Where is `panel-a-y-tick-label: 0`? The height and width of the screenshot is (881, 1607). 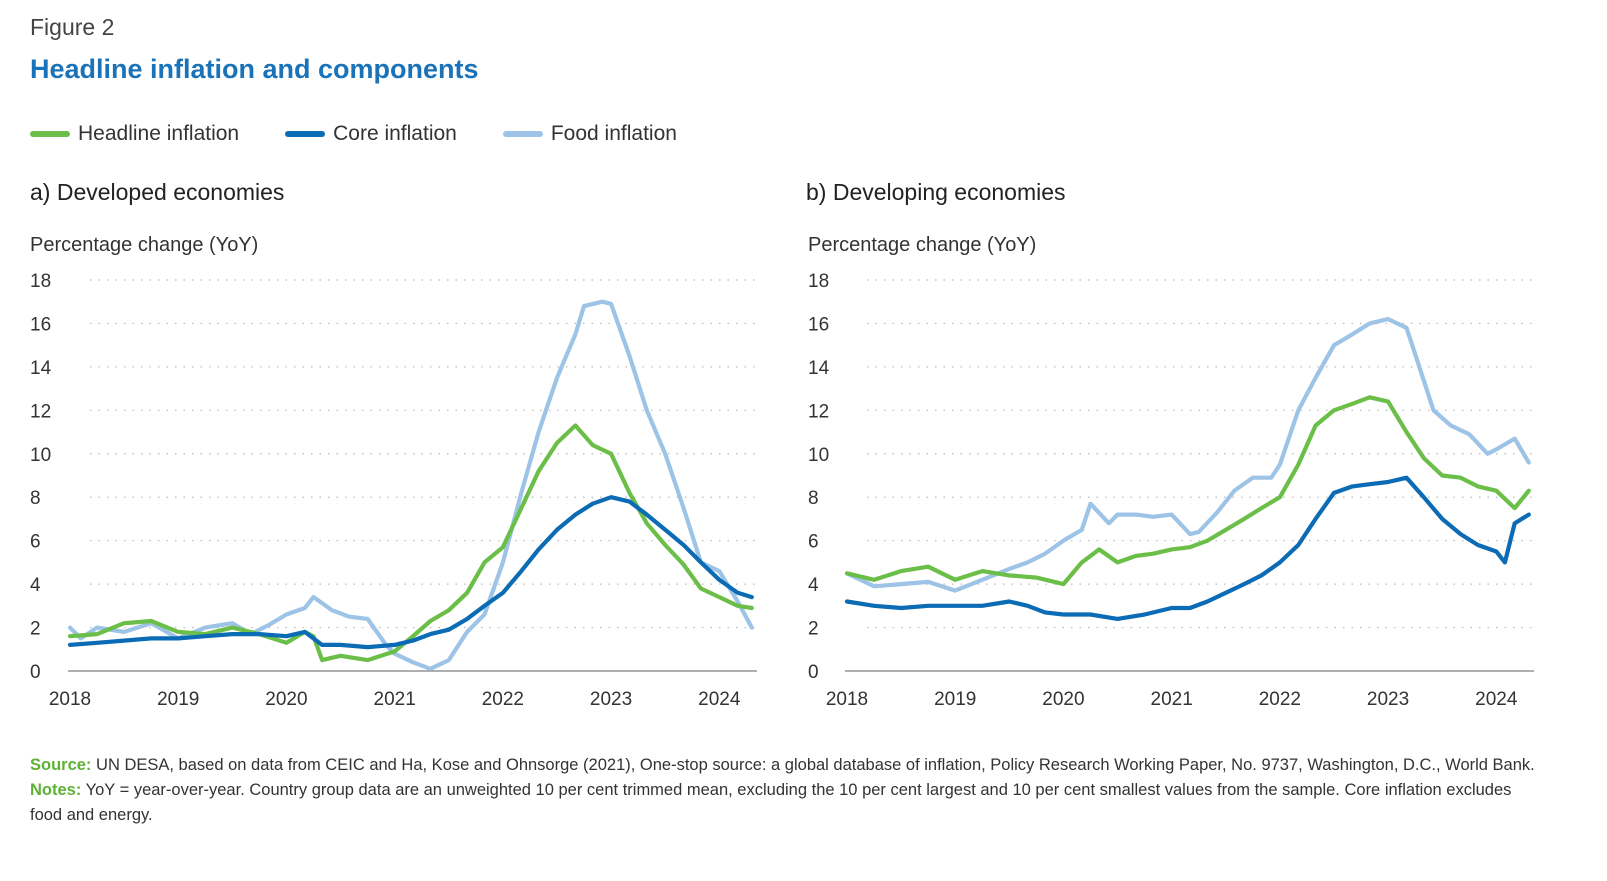 panel-a-y-tick-label: 0 is located at coordinates (35, 672).